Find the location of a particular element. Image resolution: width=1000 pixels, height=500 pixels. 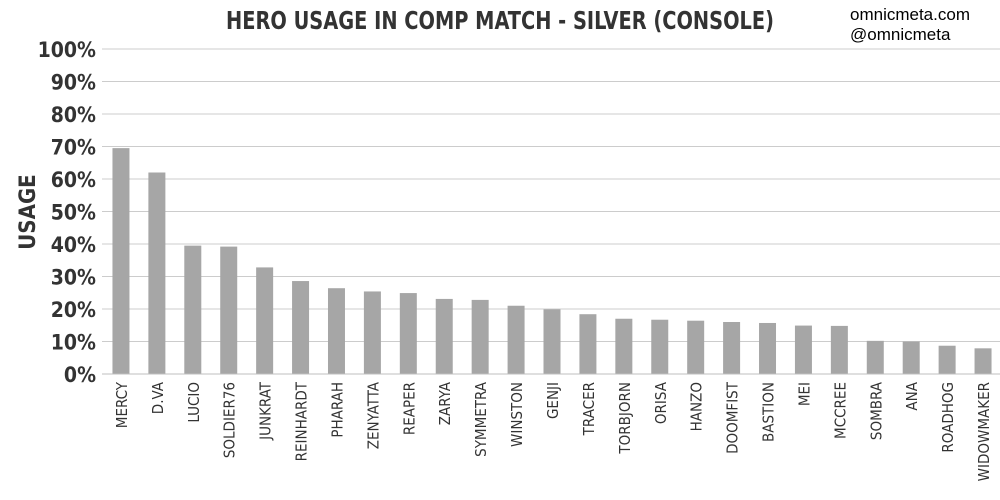

bar-d-va is located at coordinates (157, 273).